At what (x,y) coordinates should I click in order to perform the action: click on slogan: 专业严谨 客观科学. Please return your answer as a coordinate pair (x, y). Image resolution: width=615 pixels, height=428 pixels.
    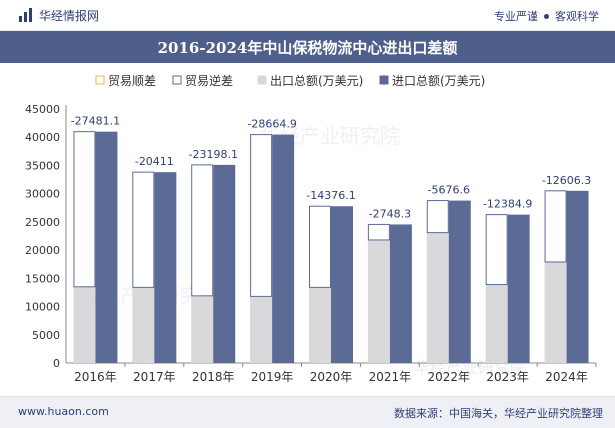
    Looking at the image, I should click on (546, 16).